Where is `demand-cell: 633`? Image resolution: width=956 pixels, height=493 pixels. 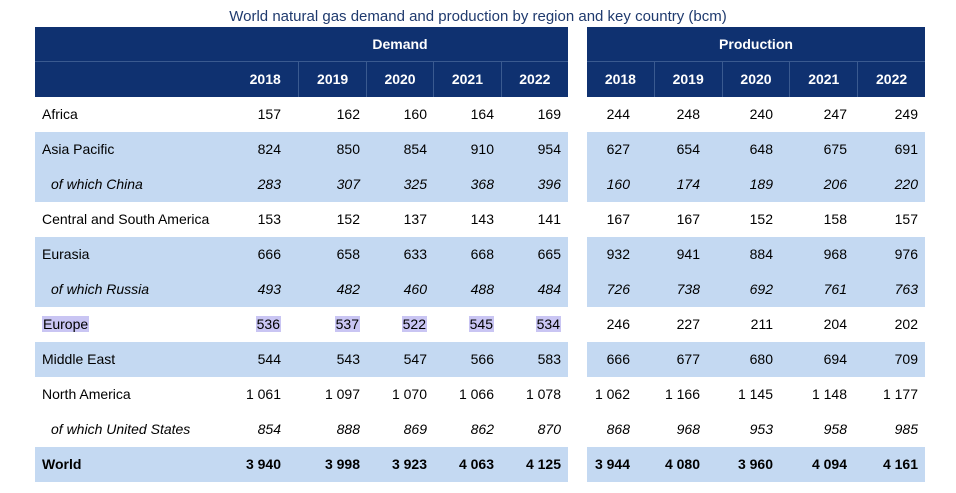
demand-cell: 633 is located at coordinates (415, 254).